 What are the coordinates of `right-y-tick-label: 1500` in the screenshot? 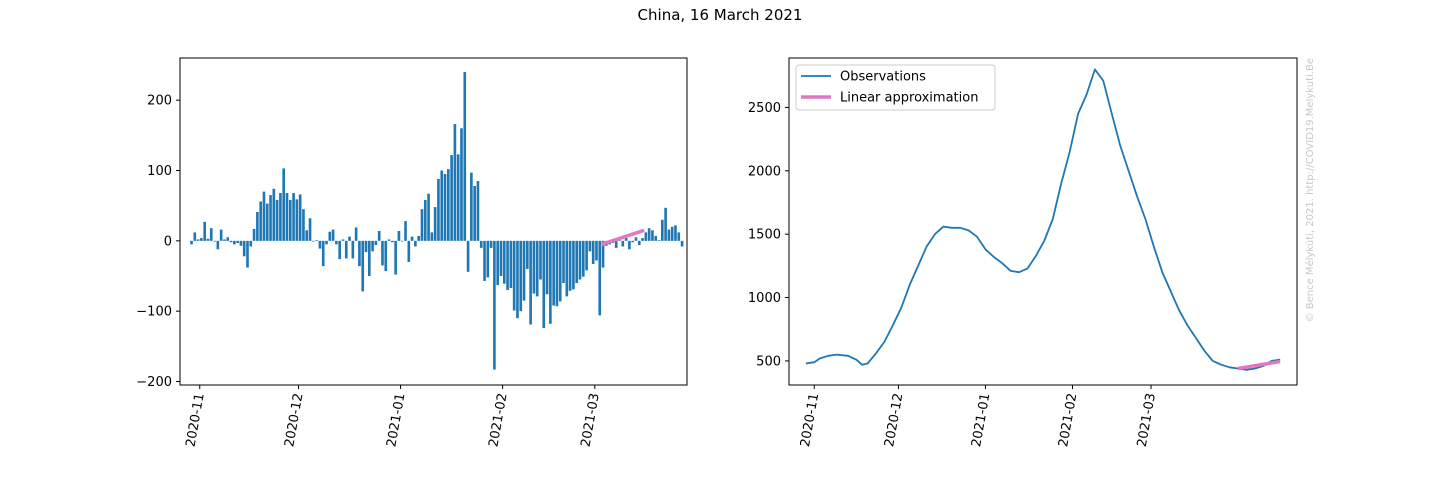 It's located at (764, 235).